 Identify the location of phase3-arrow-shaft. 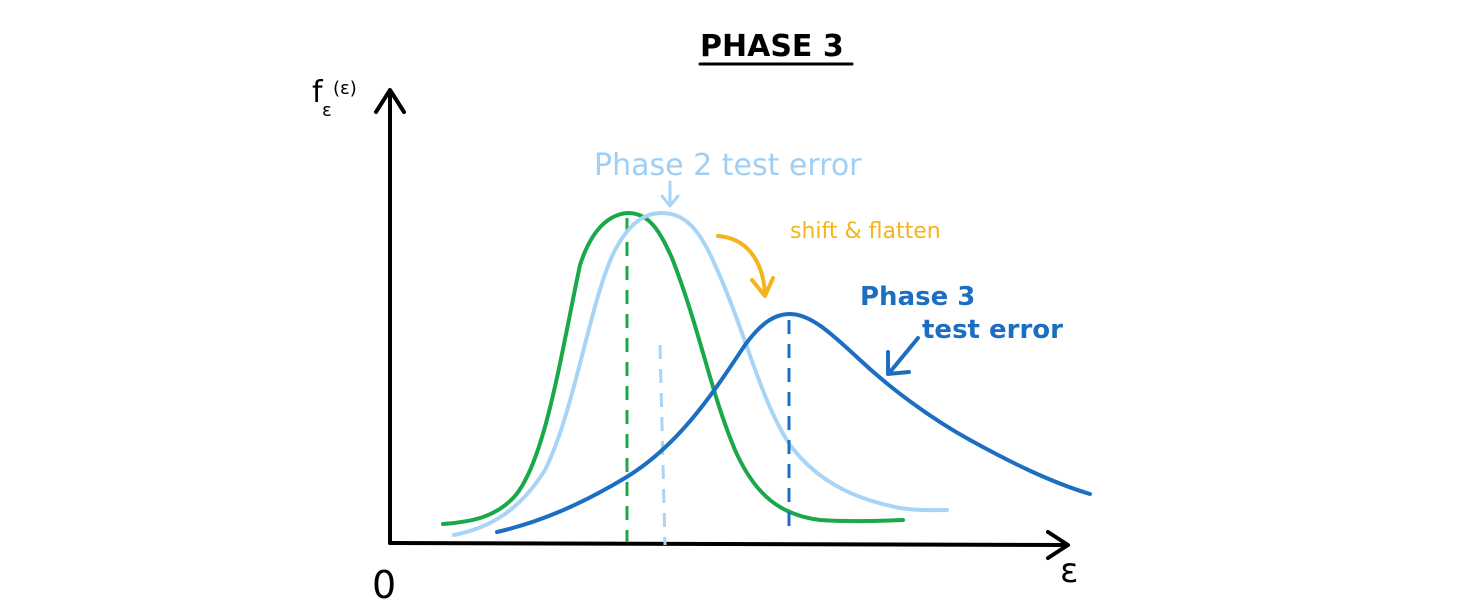
(904, 355).